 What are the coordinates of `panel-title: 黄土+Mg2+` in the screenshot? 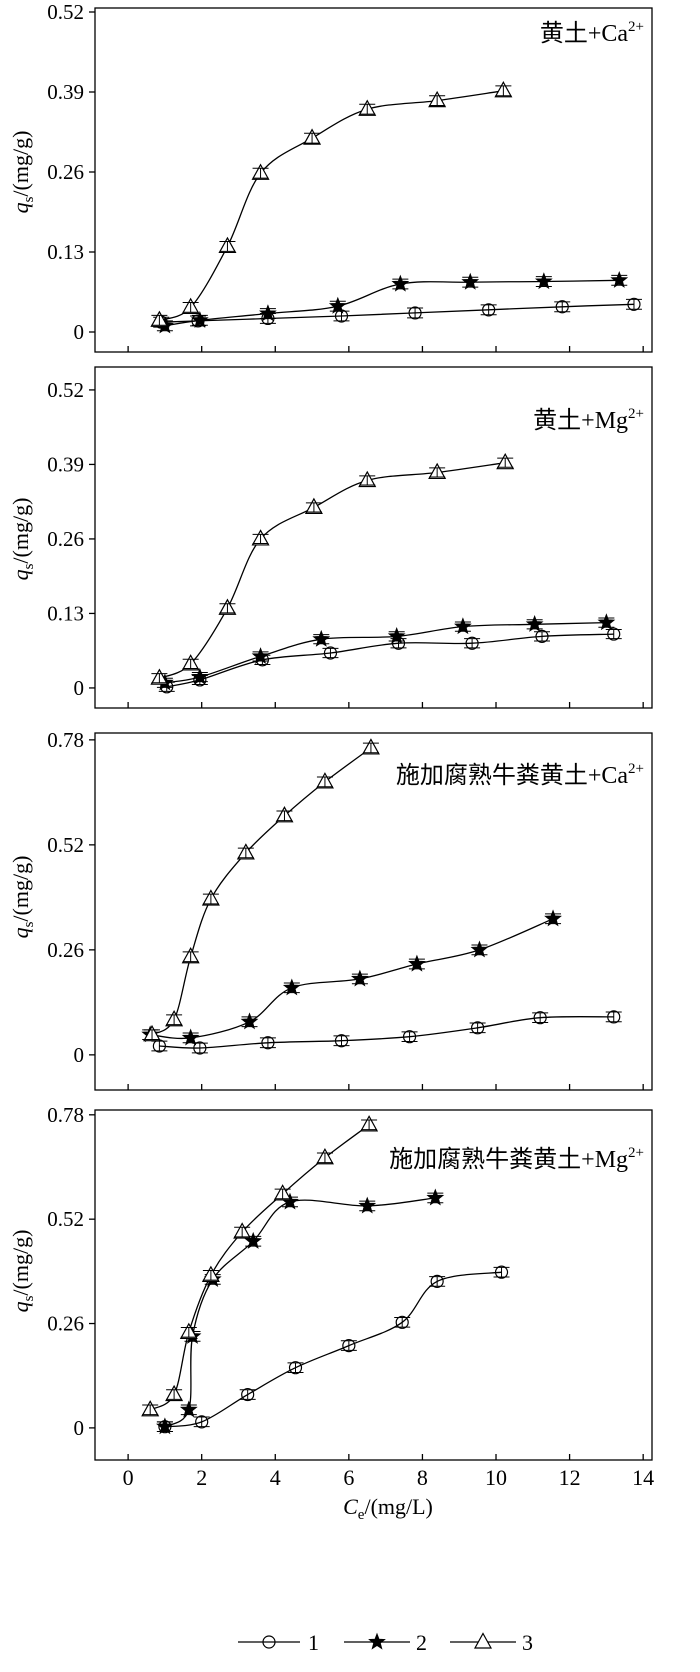 It's located at (588, 420).